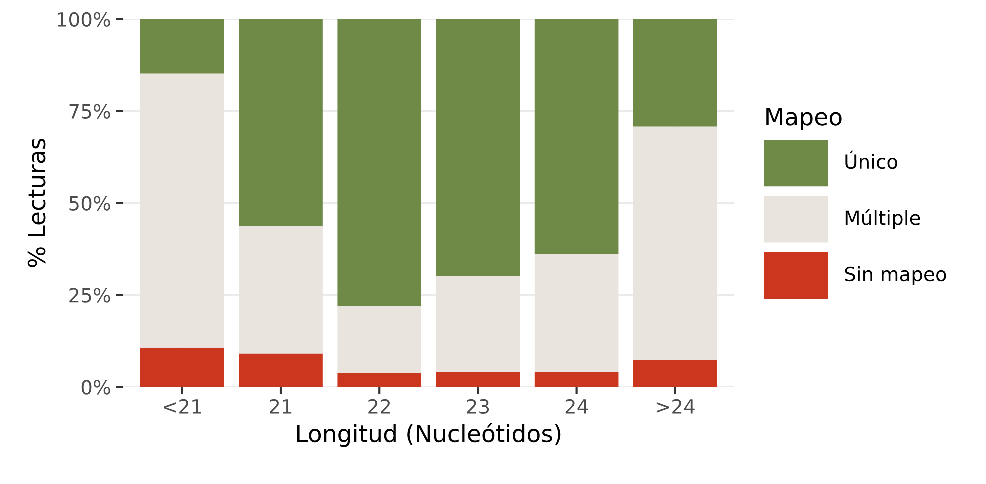 The image size is (986, 484). What do you see at coordinates (675, 406) in the screenshot?
I see `x-tick-label: >24` at bounding box center [675, 406].